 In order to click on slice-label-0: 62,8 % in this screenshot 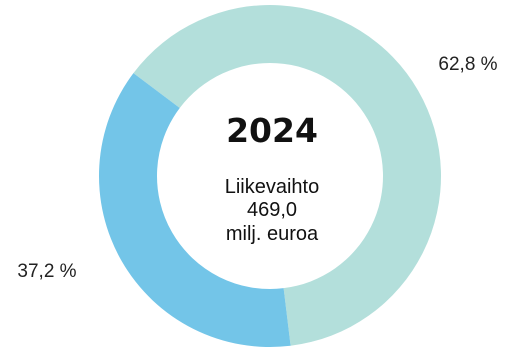, I will do `click(467, 64)`.